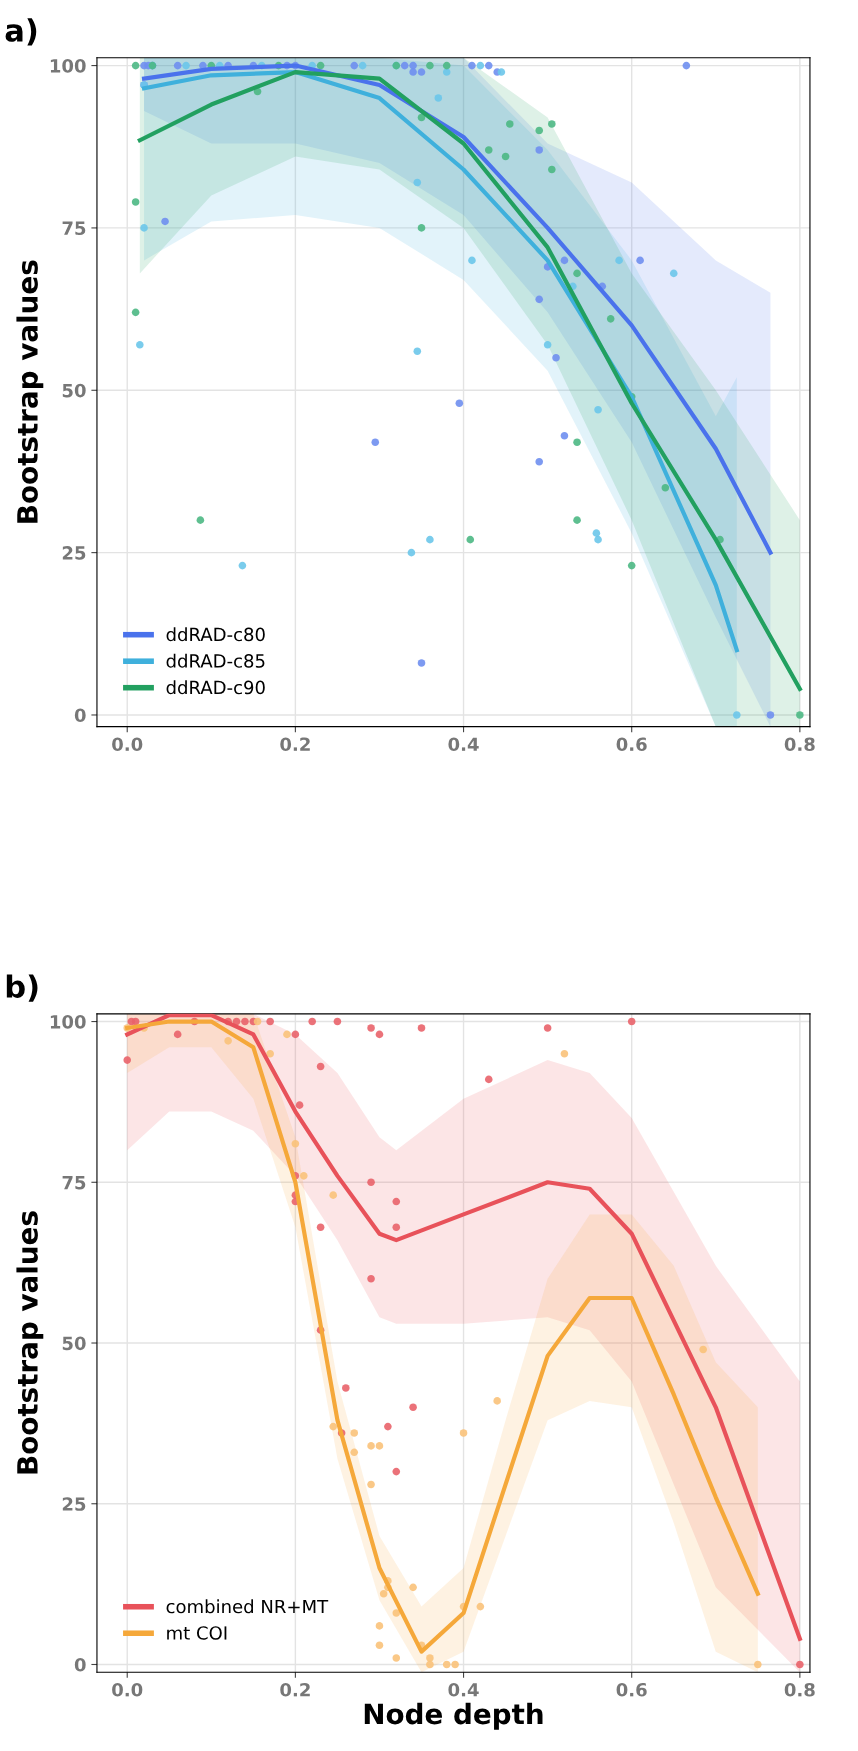 The image size is (858, 1751). What do you see at coordinates (215, 634) in the screenshot?
I see `legend-label: ddRAD-c80` at bounding box center [215, 634].